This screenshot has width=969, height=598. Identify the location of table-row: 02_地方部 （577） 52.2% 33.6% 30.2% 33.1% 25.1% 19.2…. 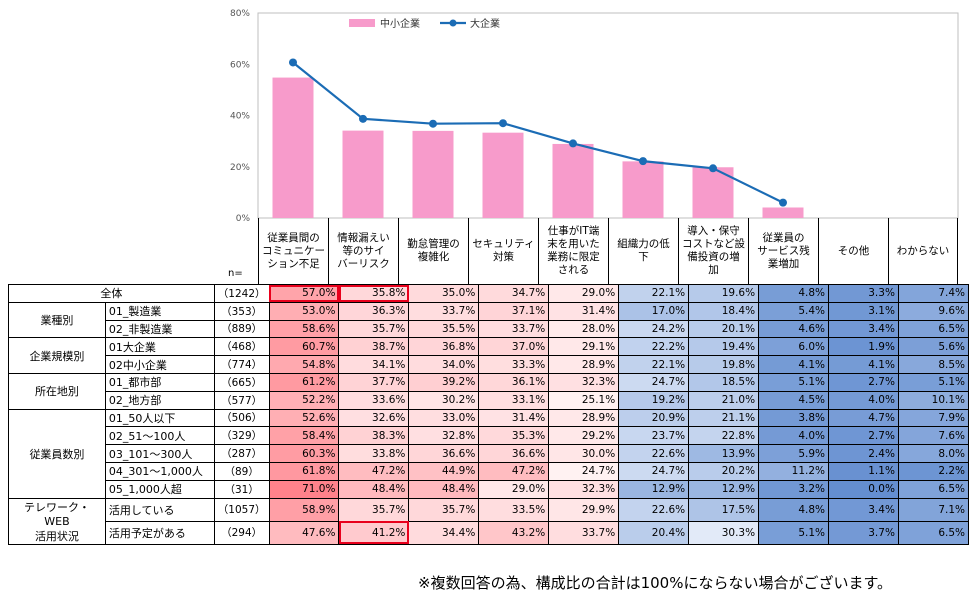
(489, 400).